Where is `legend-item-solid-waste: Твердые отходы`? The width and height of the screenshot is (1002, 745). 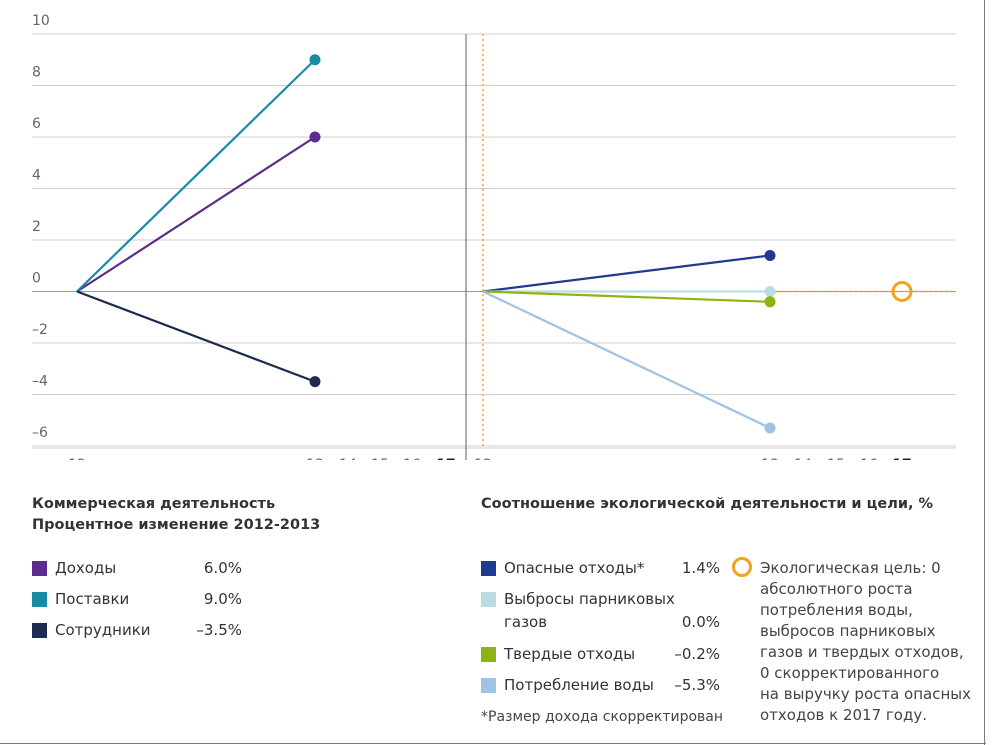 legend-item-solid-waste: Твердые отходы is located at coordinates (558, 654).